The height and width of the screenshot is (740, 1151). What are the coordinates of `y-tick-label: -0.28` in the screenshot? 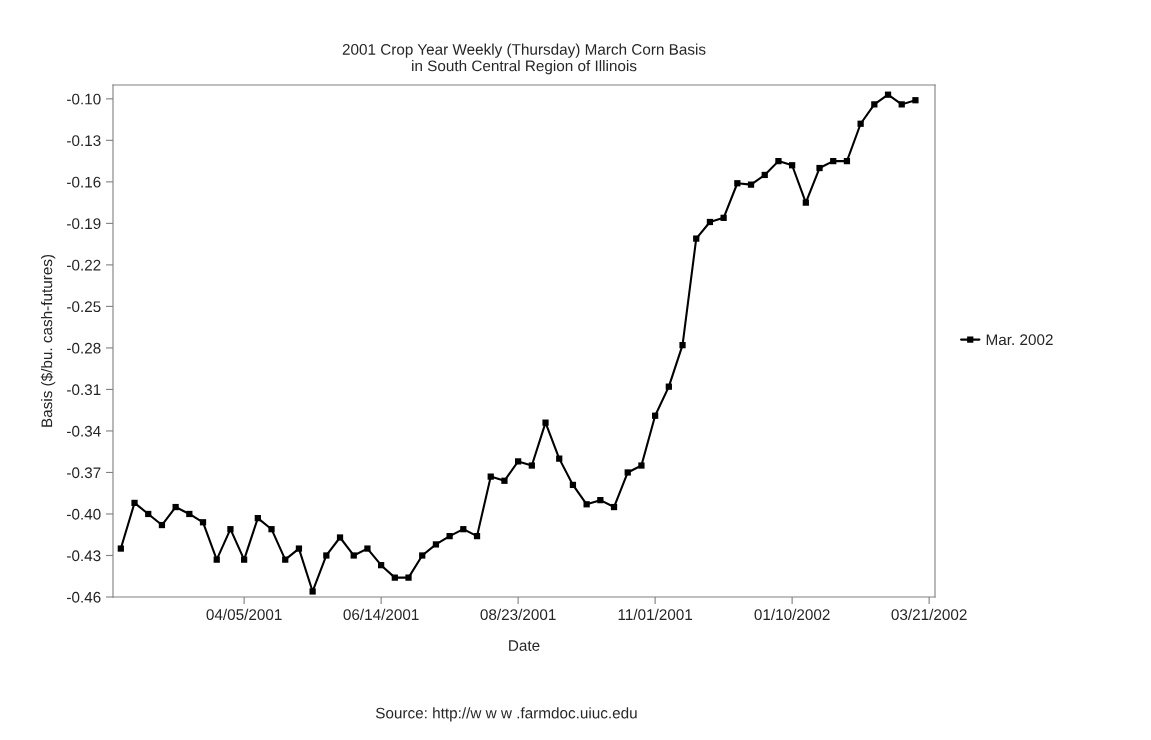 It's located at (84, 348).